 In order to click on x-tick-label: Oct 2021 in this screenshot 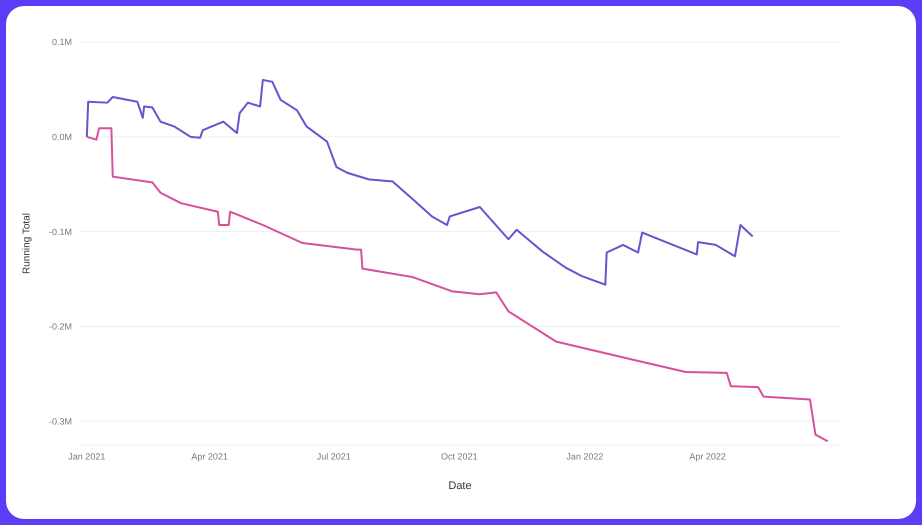, I will do `click(459, 456)`.